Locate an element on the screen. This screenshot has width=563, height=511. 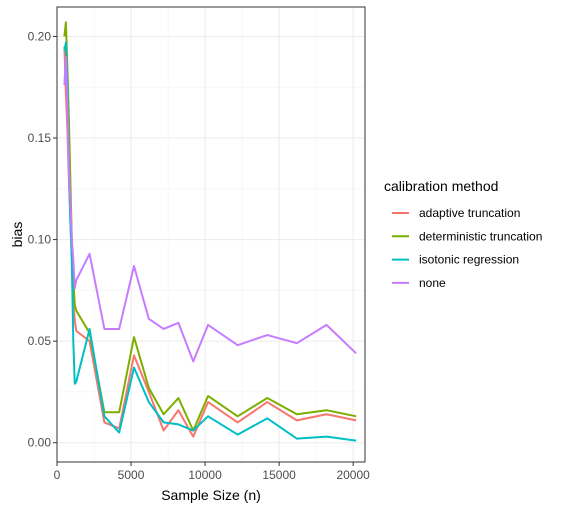
y-tick-label: 0.05 is located at coordinates (40, 341).